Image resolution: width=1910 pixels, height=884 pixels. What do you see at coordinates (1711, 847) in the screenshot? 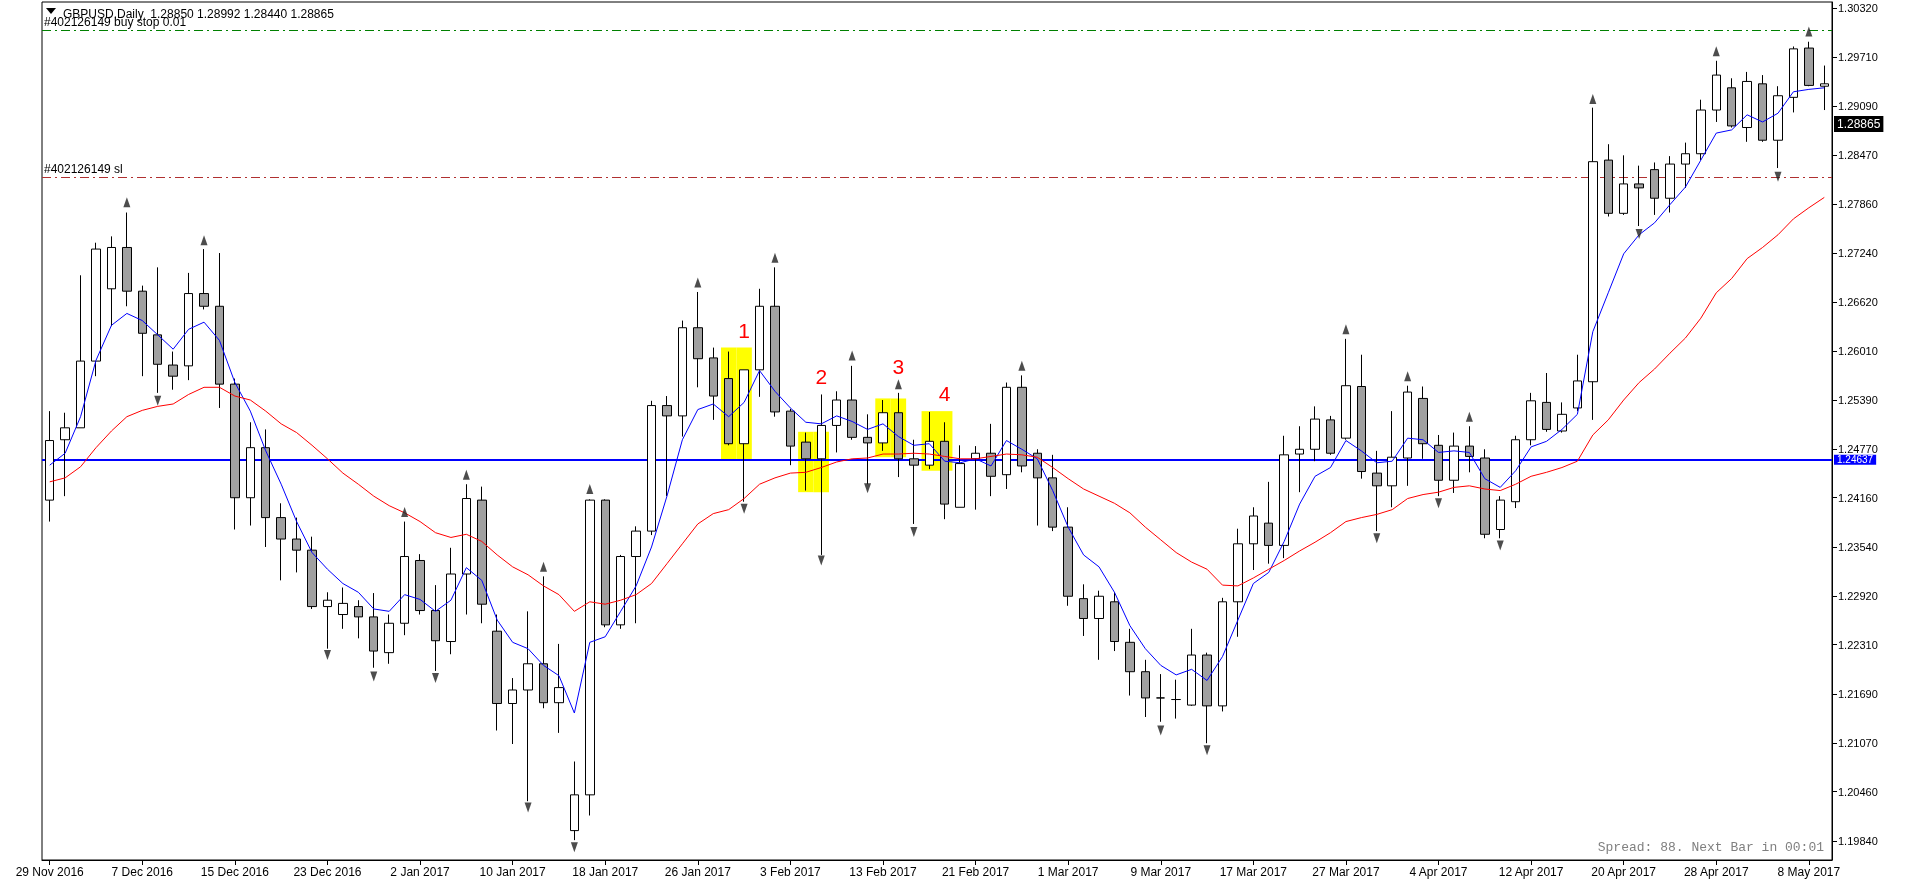
I see `annotation: Spread: 88. Next Bar in 00:01` at bounding box center [1711, 847].